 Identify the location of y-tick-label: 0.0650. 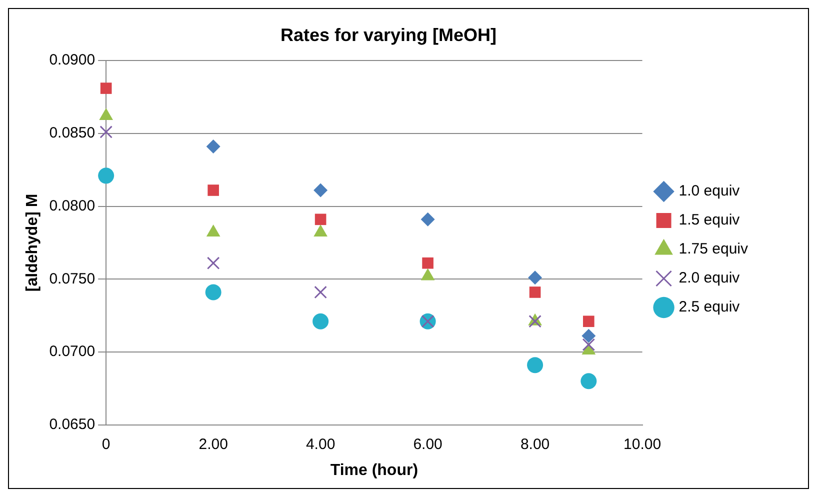
(72, 424).